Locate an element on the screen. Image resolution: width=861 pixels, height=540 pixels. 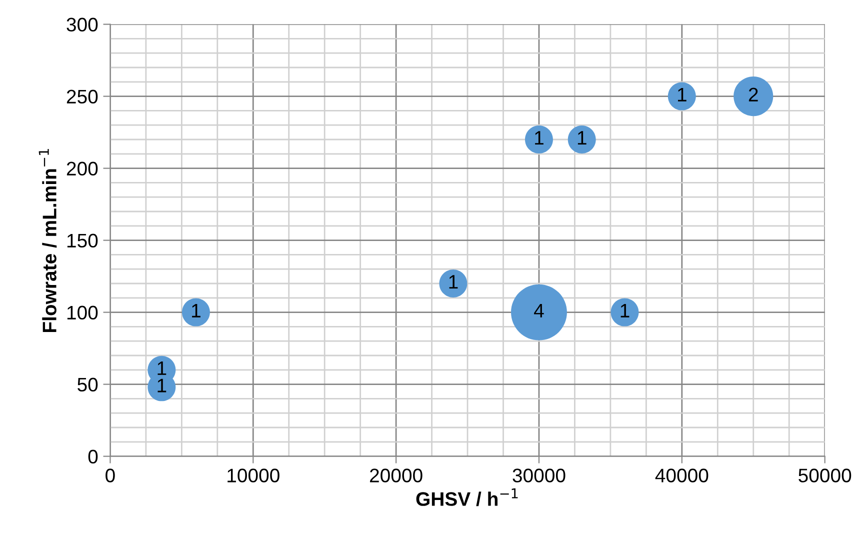
x-tick-label: 0 is located at coordinates (110, 475).